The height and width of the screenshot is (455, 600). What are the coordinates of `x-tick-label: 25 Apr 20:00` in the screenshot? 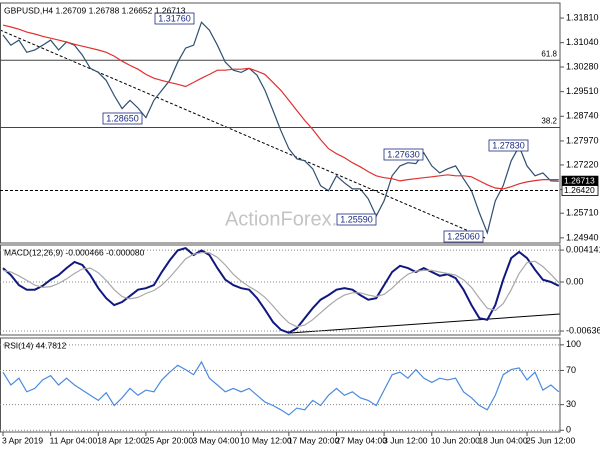 It's located at (169, 440).